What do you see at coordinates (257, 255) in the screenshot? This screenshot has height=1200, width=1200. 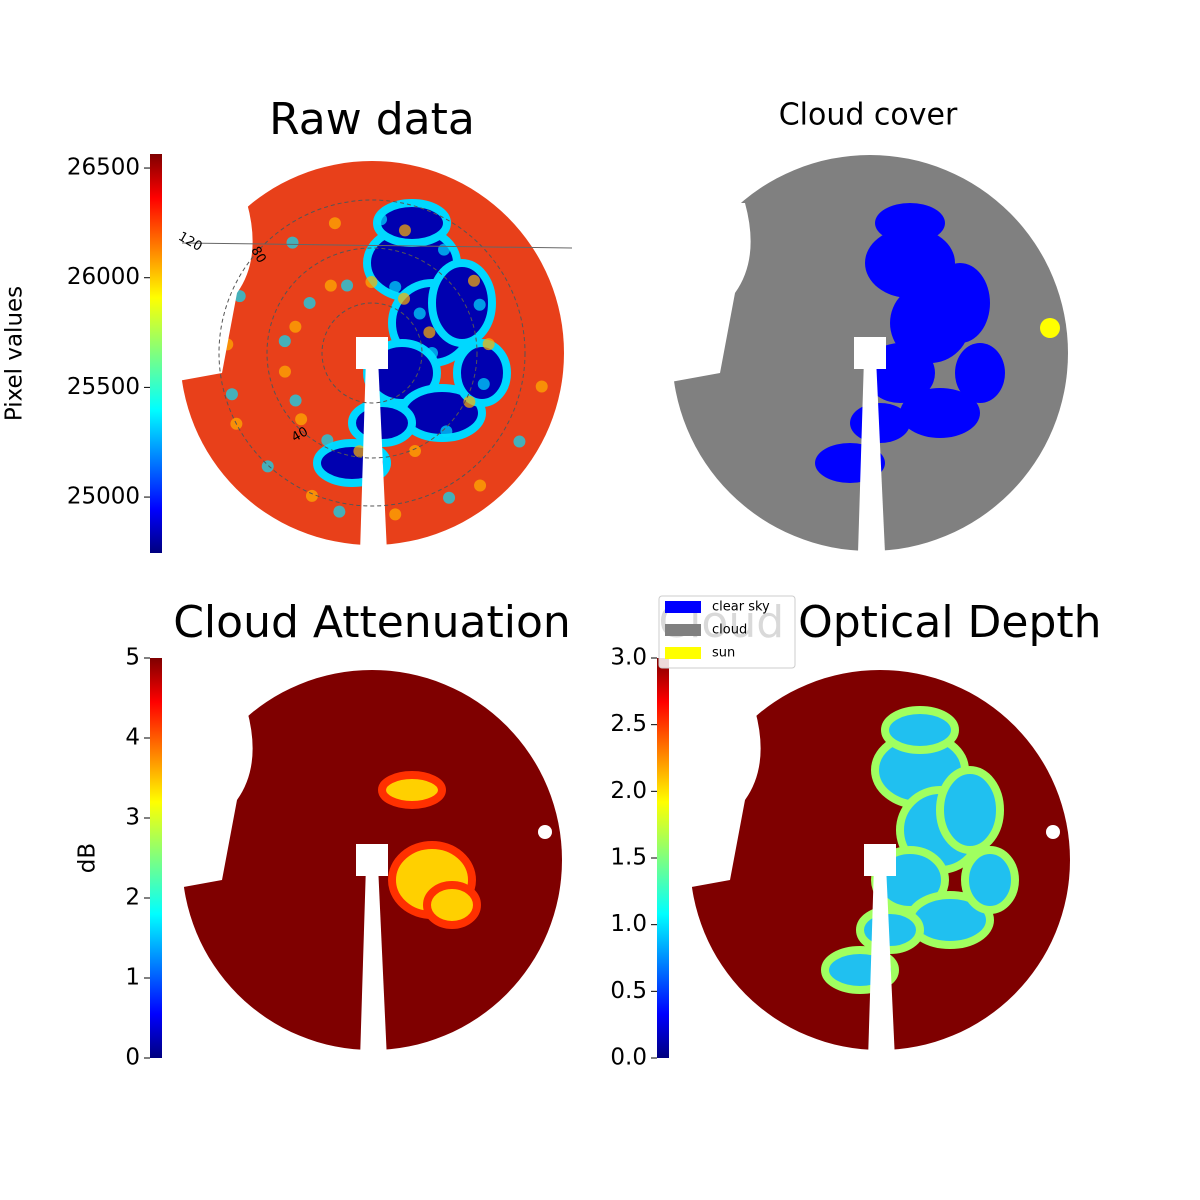 I see `polar-label: 80` at bounding box center [257, 255].